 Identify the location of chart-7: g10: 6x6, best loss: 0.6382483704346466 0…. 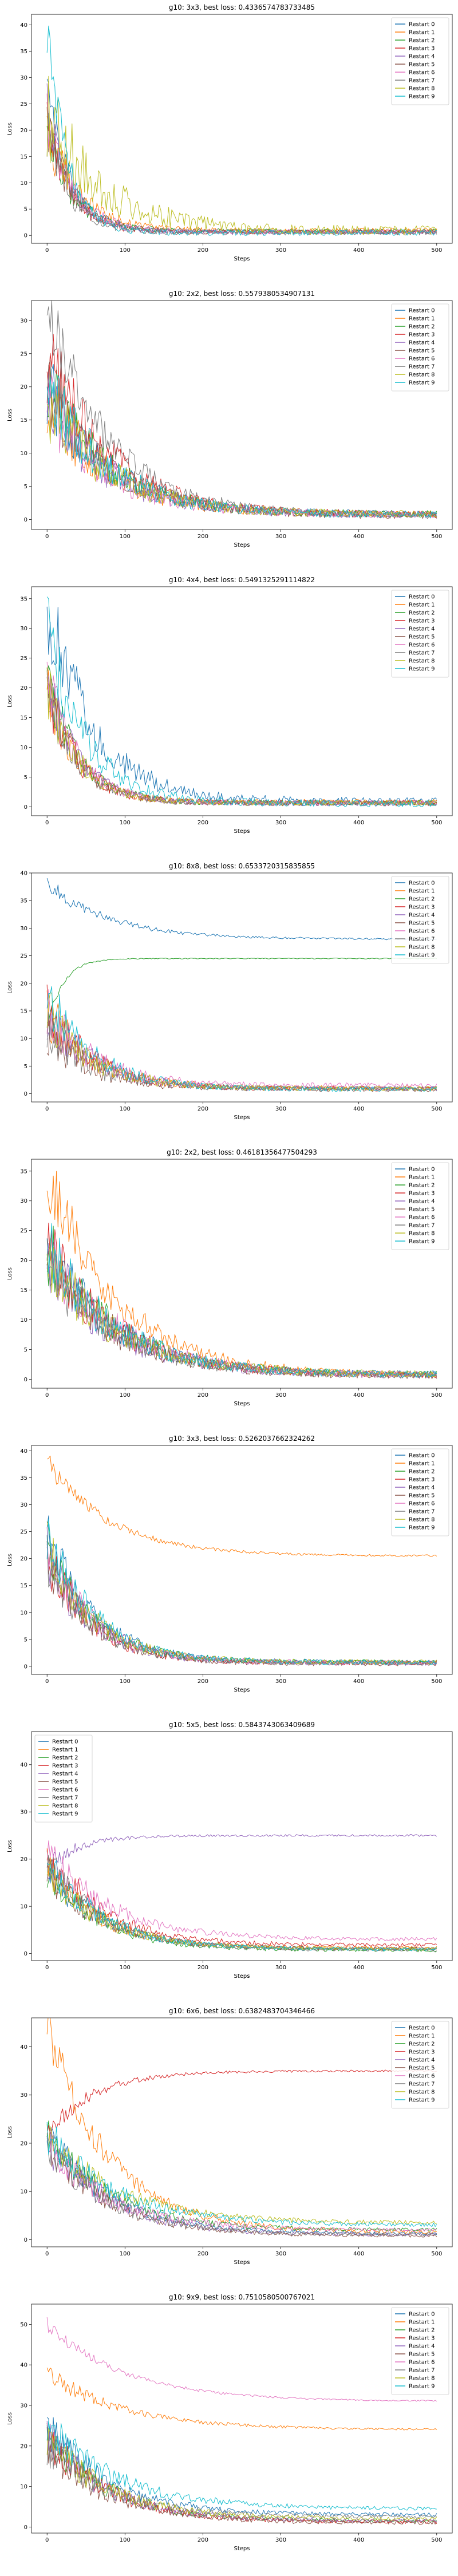
(230, 2136).